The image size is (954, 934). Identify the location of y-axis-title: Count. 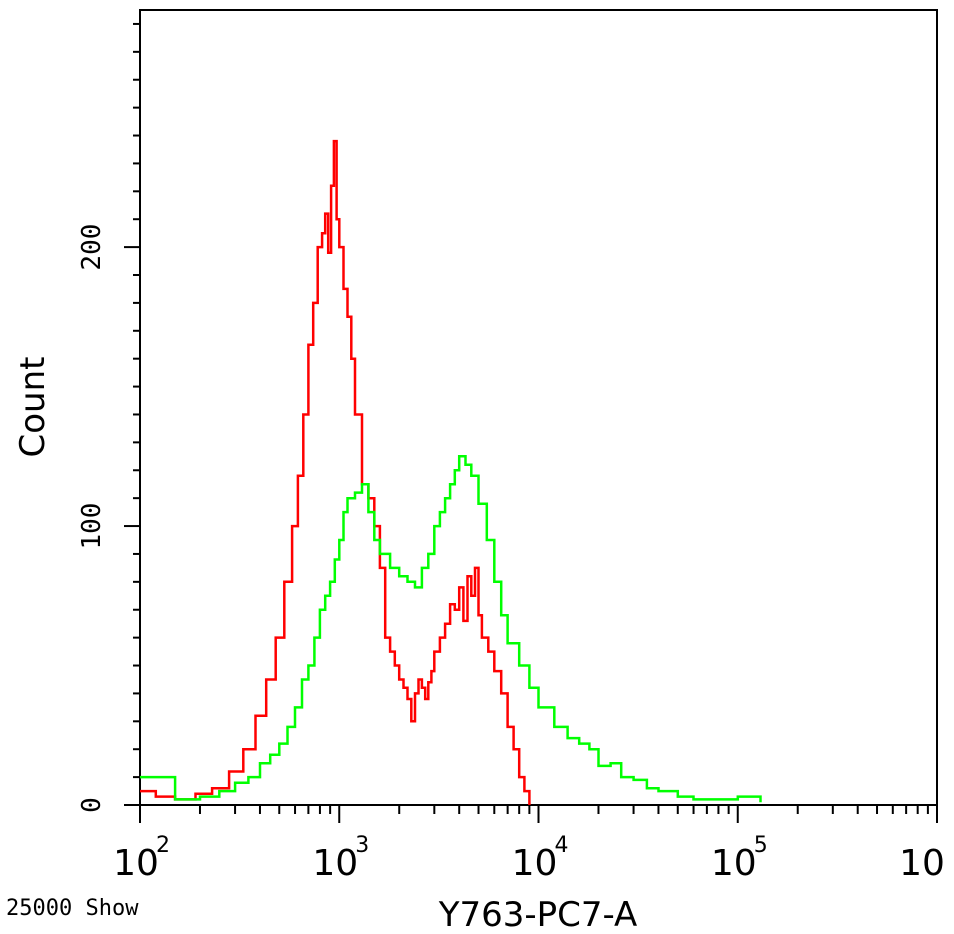
(33, 407).